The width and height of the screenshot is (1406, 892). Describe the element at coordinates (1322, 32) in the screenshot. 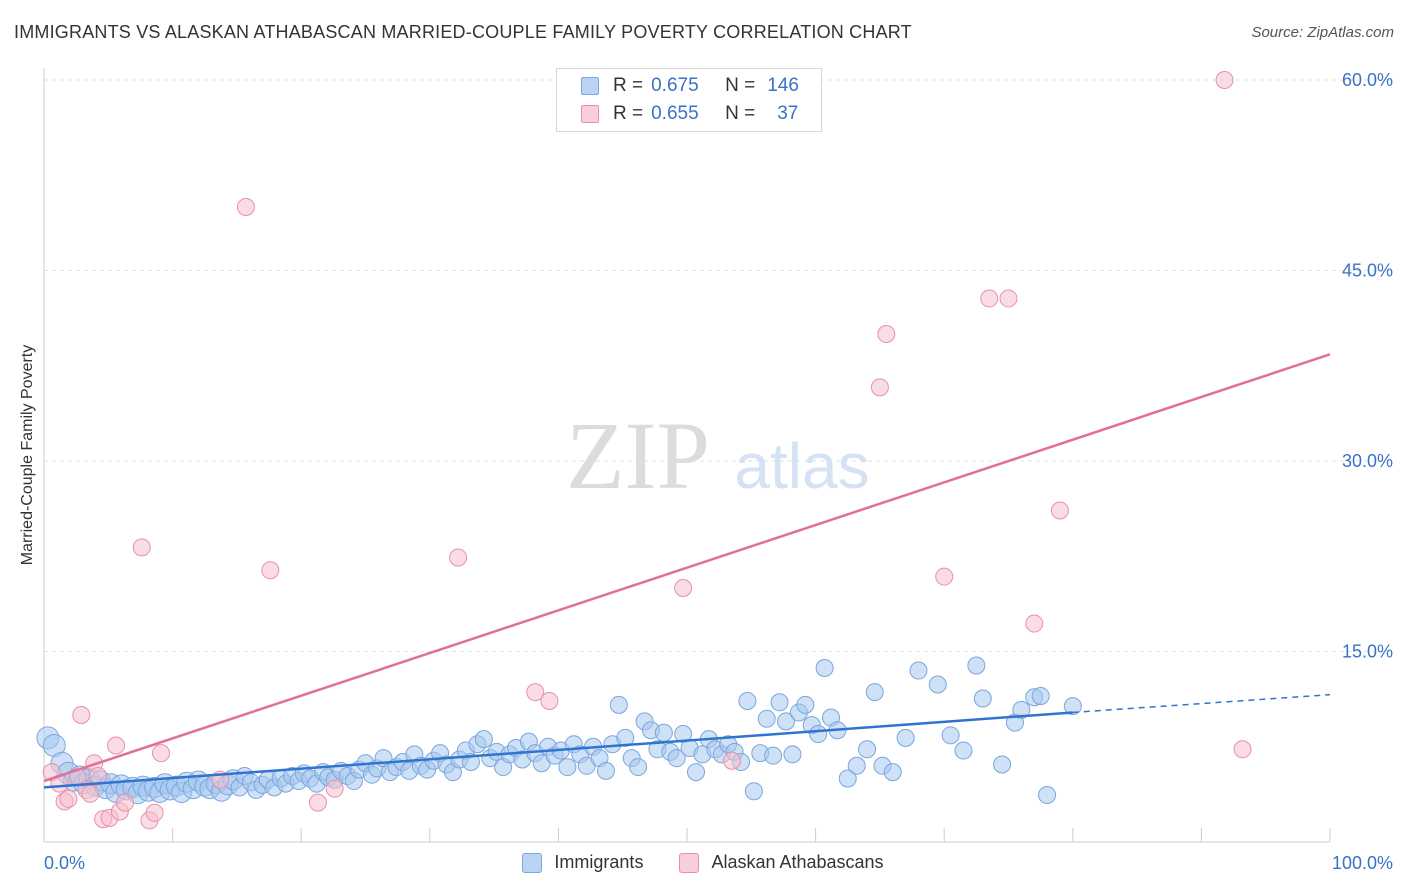

I see `source-credit: Source: ZipAtlas.com` at that location.